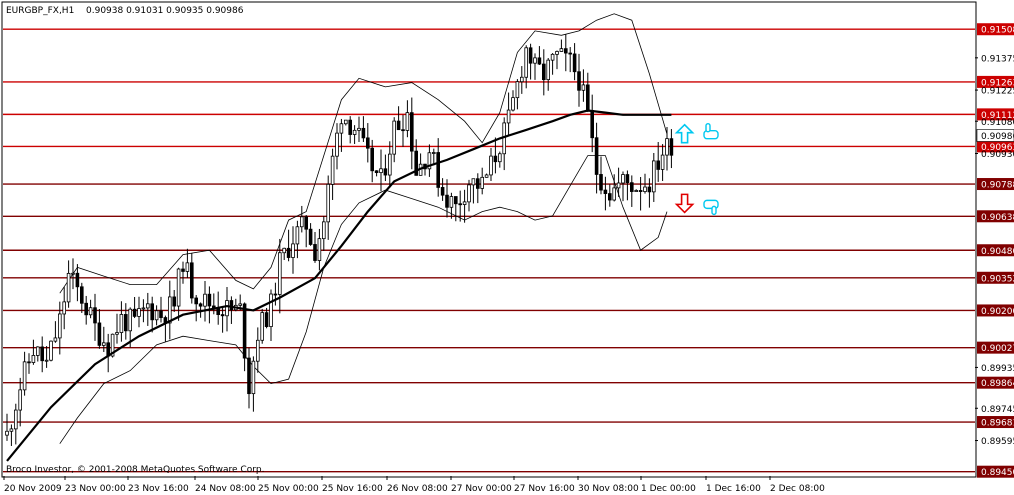 The width and height of the screenshot is (1014, 495). Describe the element at coordinates (481, 489) in the screenshot. I see `x-tick-label: 27 Nov 00:00` at that location.